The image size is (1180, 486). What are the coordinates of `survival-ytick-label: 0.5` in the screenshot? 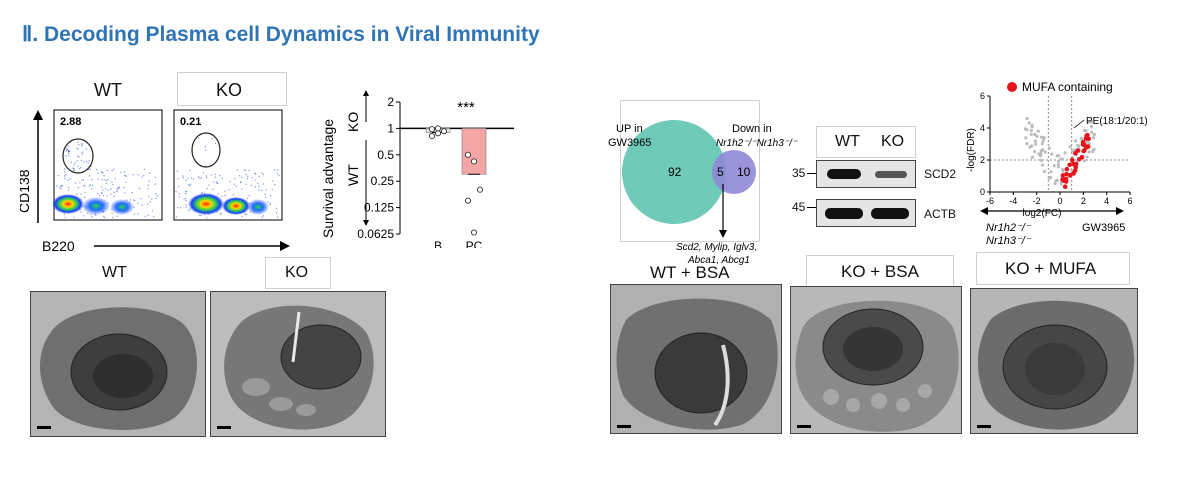 It's located at (385, 155).